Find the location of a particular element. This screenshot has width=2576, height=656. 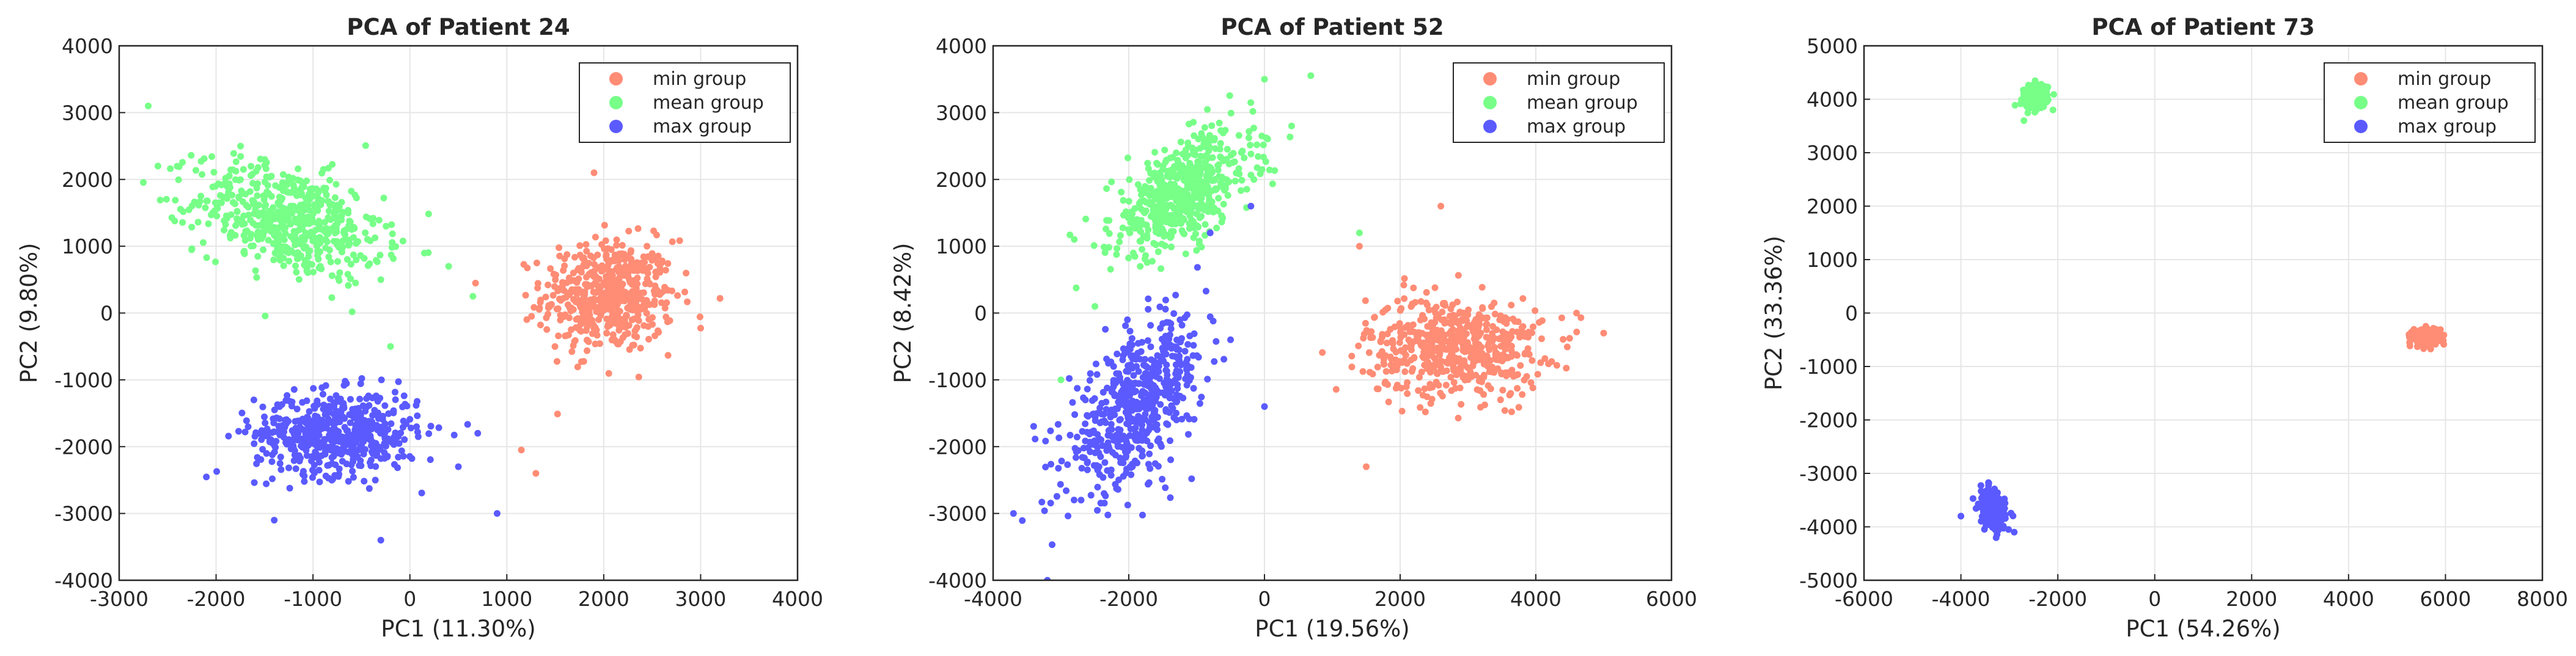

y-tick-label: -2000 is located at coordinates (83, 447).